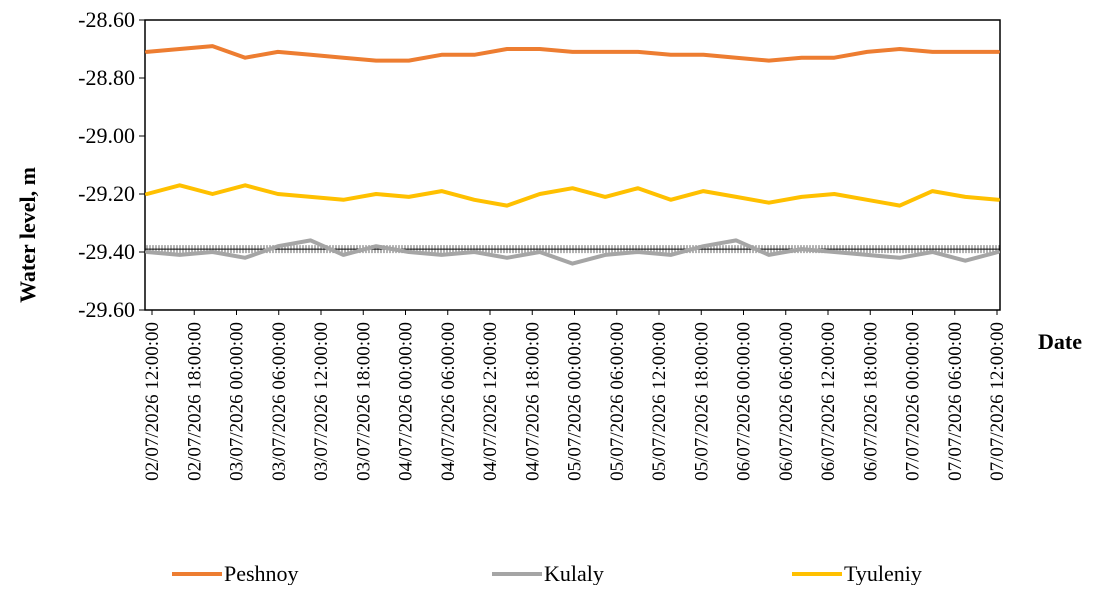  What do you see at coordinates (575, 401) in the screenshot?
I see `x-tick-label: 05/07/2026 00:00:00` at bounding box center [575, 401].